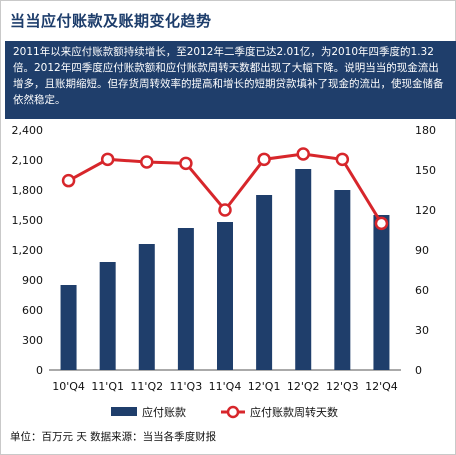 The image size is (456, 455). What do you see at coordinates (32, 310) in the screenshot?
I see `left-tick-label: 600` at bounding box center [32, 310].